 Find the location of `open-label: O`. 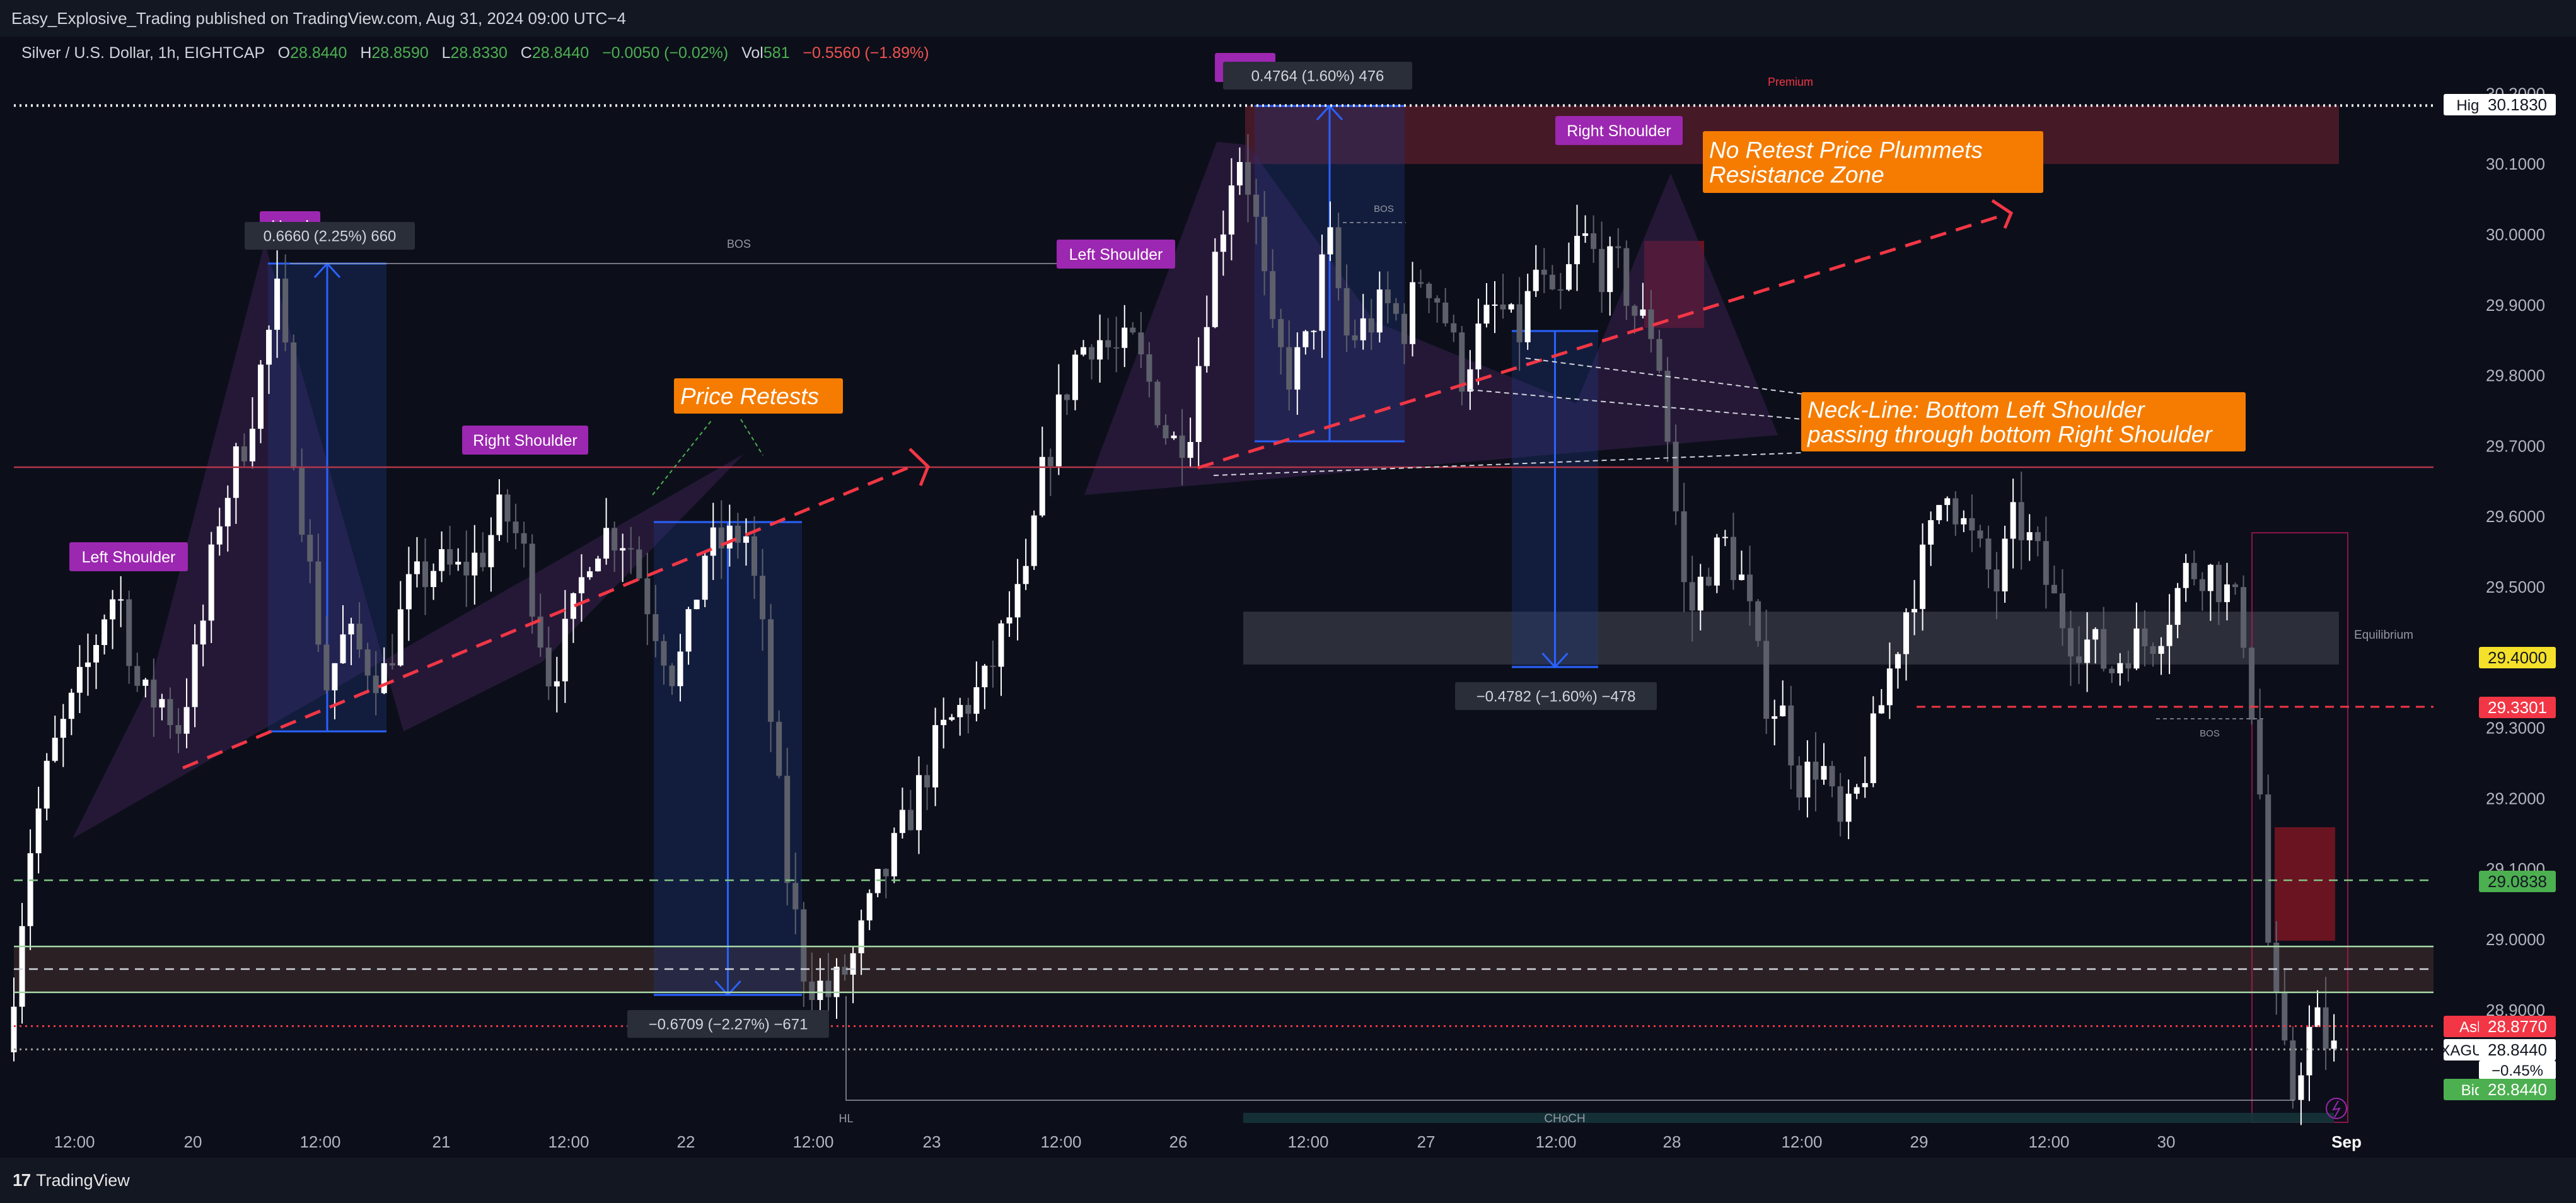

open-label: O is located at coordinates (284, 53).